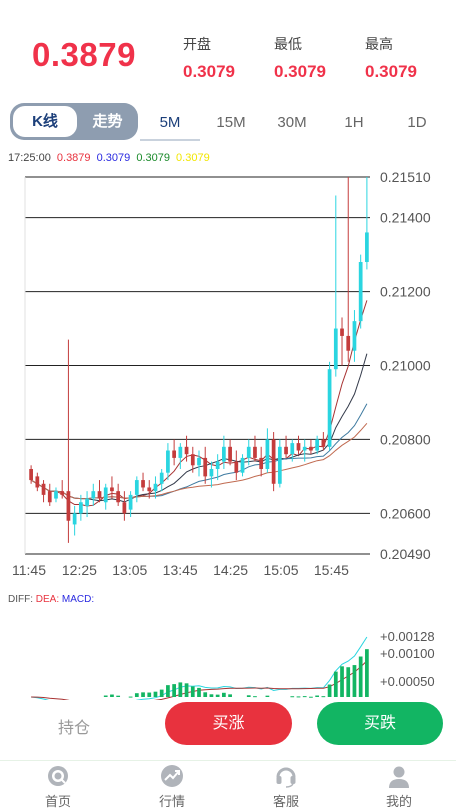 The height and width of the screenshot is (810, 456). I want to click on chart-type-toggle: K线 走势, so click(74, 121).